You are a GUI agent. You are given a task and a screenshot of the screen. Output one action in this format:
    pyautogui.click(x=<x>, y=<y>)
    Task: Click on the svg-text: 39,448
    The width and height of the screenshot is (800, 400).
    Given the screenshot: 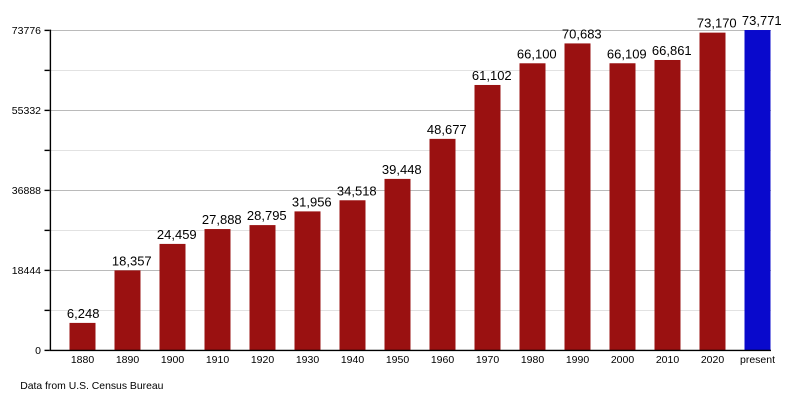 What is the action you would take?
    pyautogui.click(x=402, y=169)
    